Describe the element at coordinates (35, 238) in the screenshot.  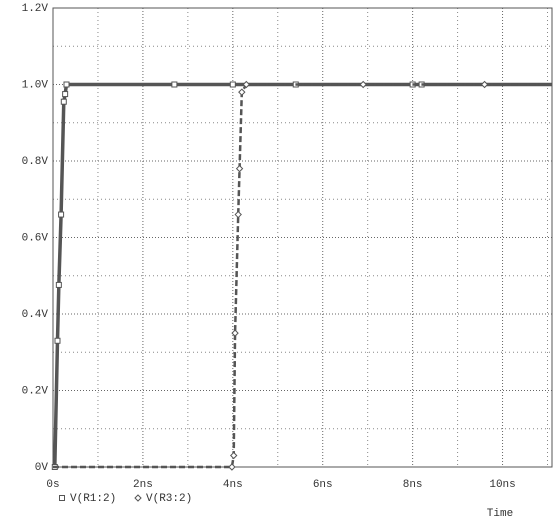
I see `y-tick-label: 0.6V` at that location.